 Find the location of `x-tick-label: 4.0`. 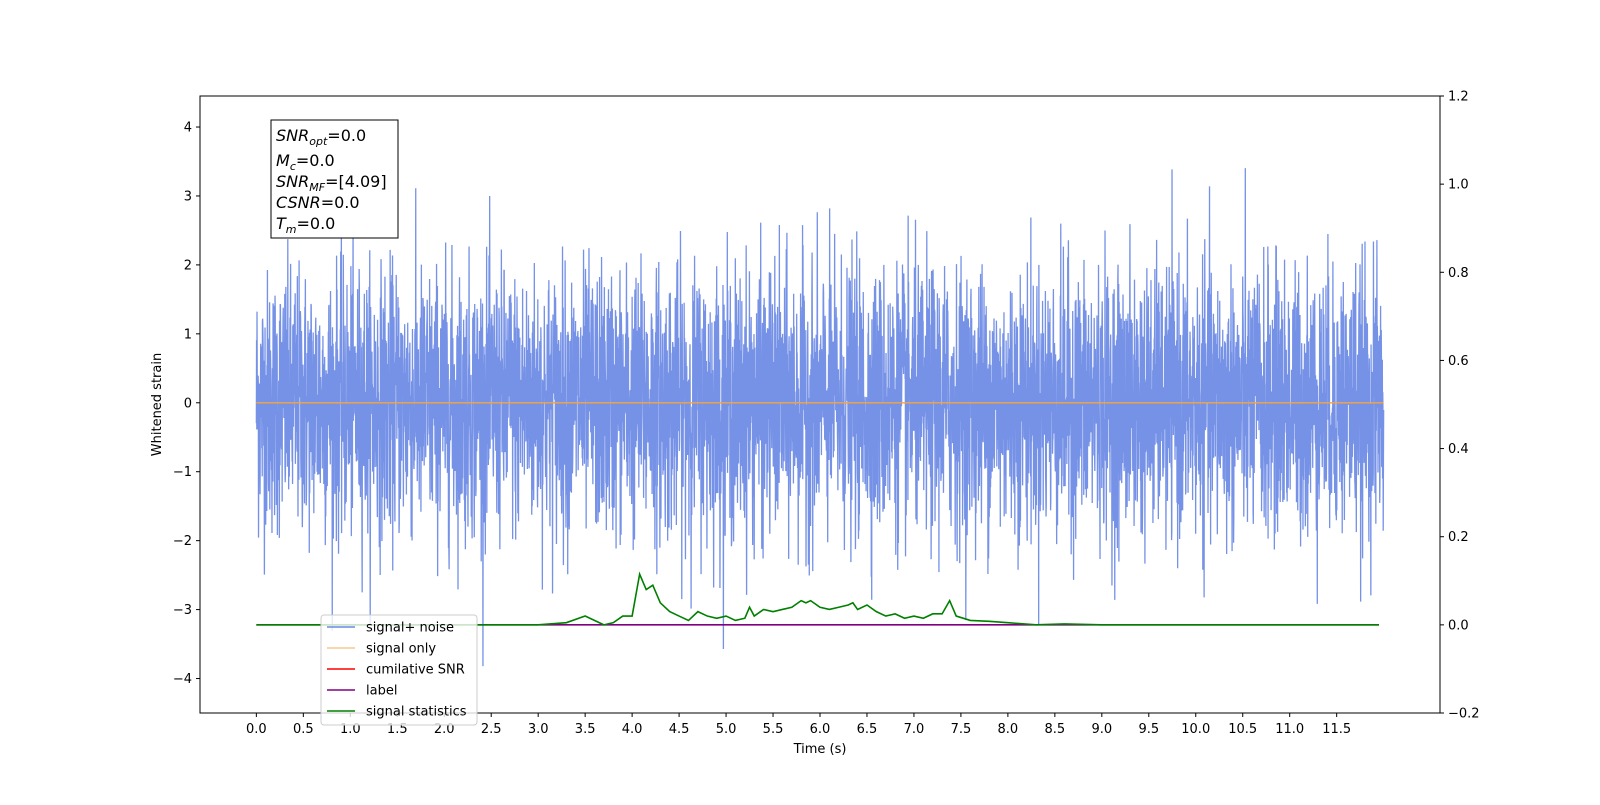

x-tick-label: 4.0 is located at coordinates (632, 729).